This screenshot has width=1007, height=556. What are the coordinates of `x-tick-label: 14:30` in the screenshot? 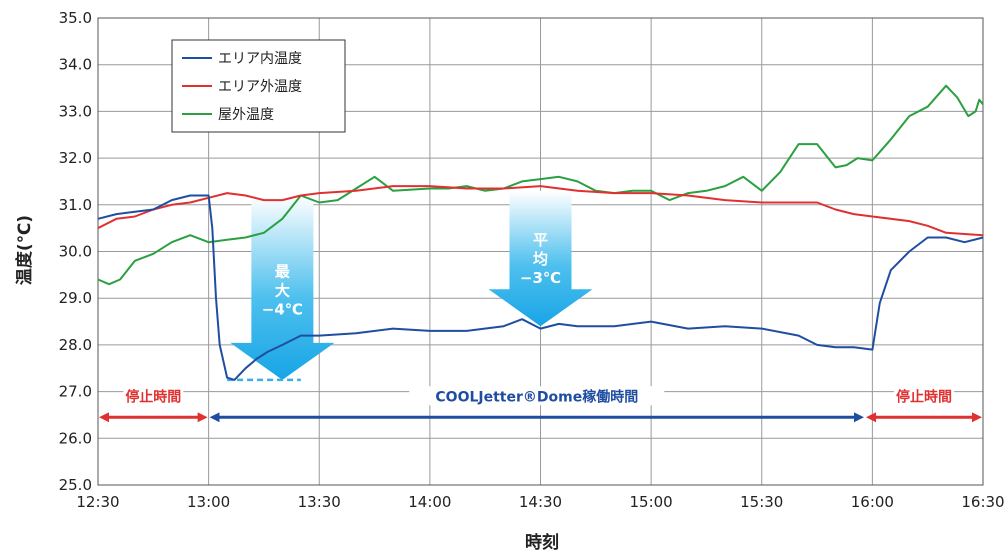 It's located at (540, 502).